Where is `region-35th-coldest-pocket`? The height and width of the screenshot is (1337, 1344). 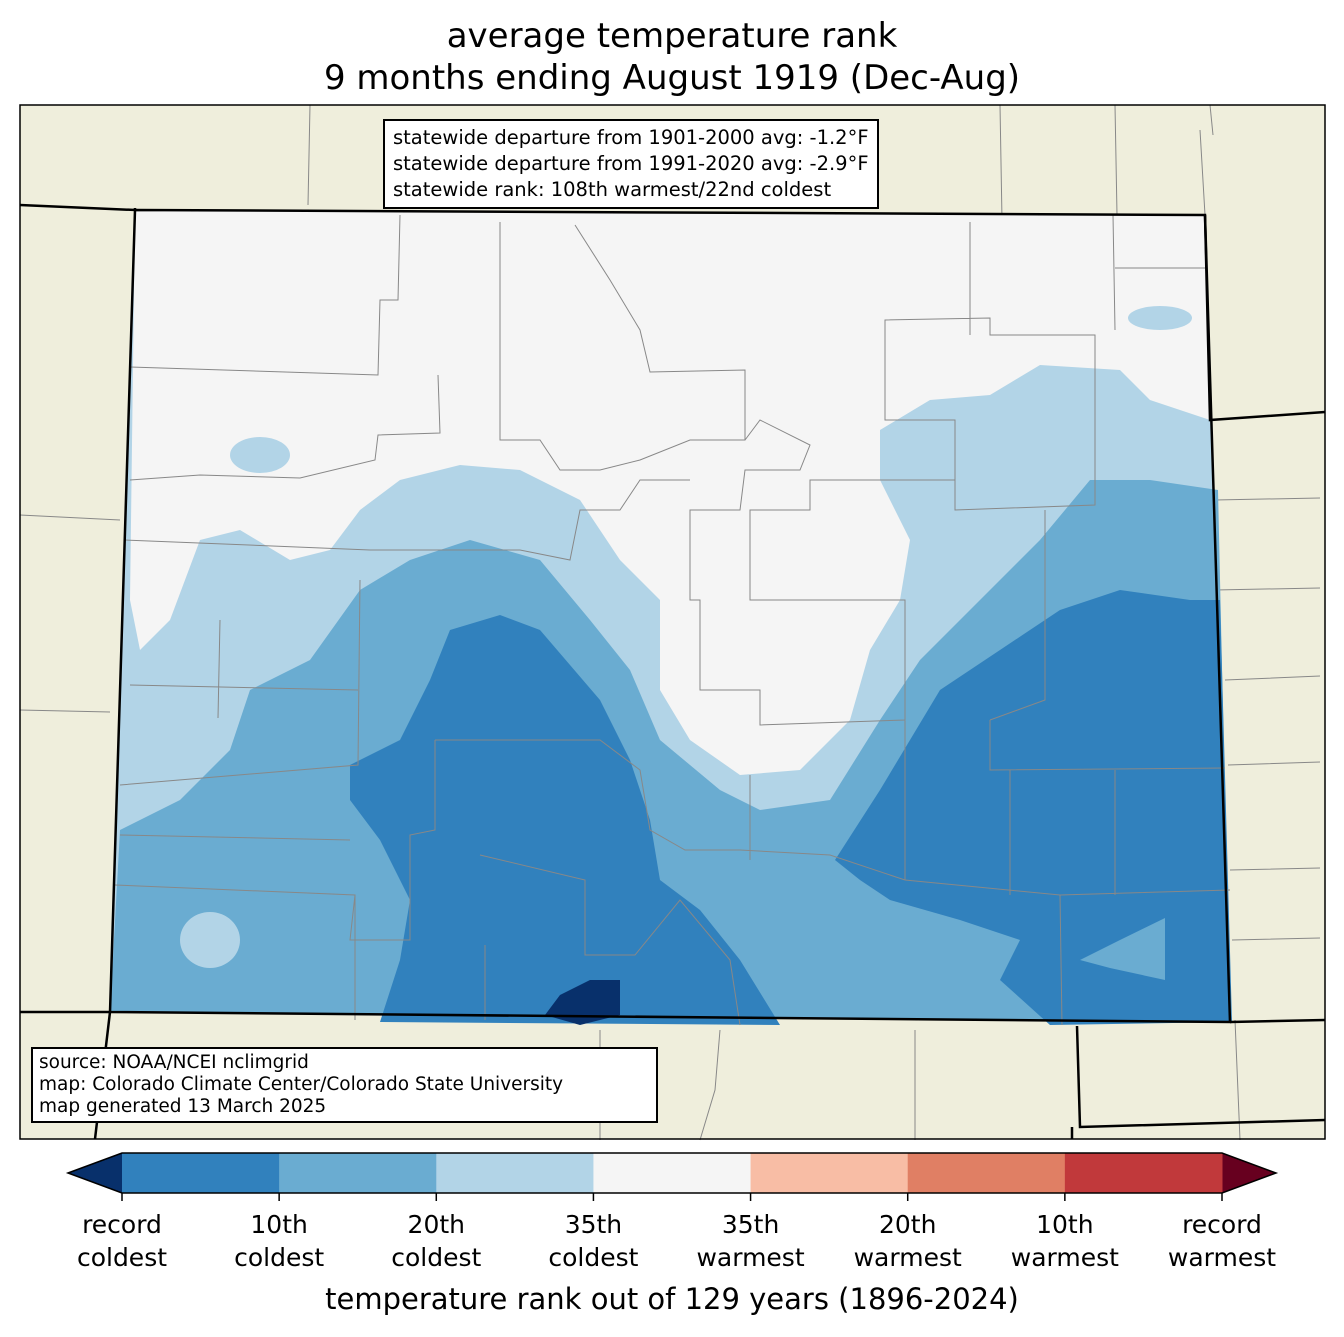
region-35th-coldest-pocket is located at coordinates (210, 940).